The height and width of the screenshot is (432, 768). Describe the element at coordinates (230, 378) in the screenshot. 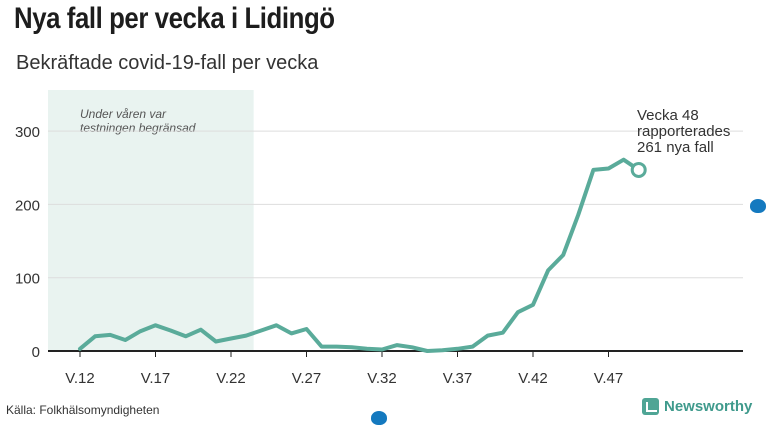

I see `x-tick-label-22: V.22` at that location.